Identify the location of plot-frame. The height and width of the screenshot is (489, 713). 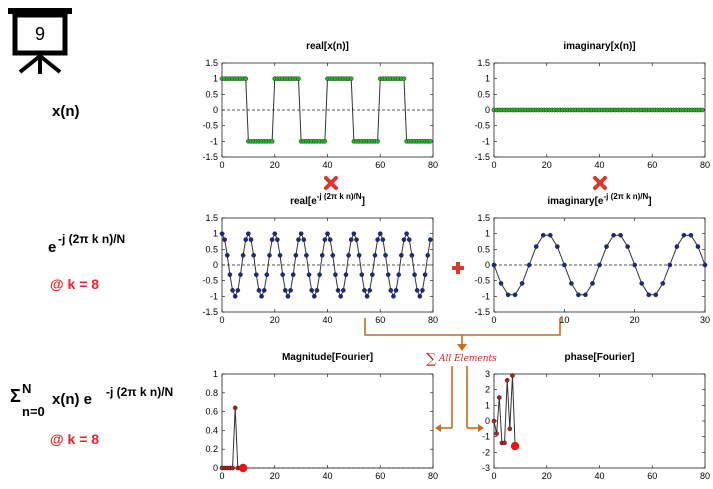
(327, 421).